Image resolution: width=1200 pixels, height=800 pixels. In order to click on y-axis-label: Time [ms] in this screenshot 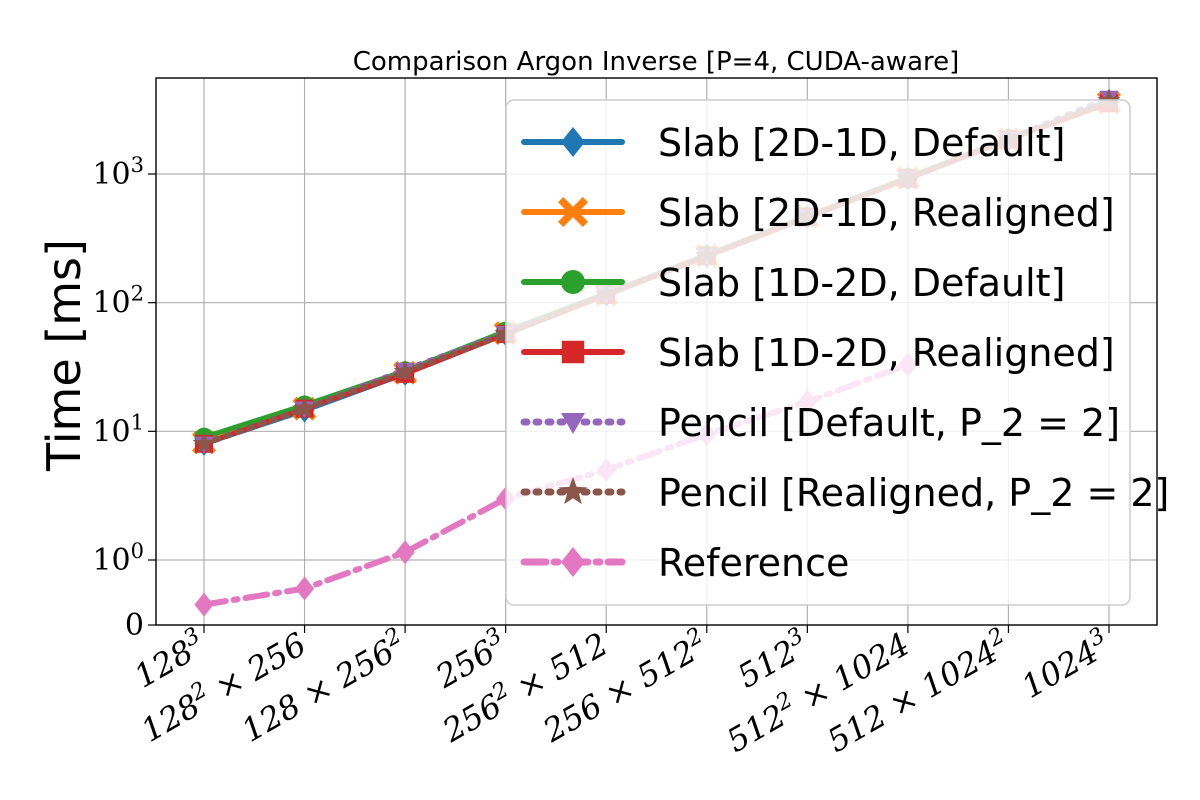, I will do `click(64, 355)`.